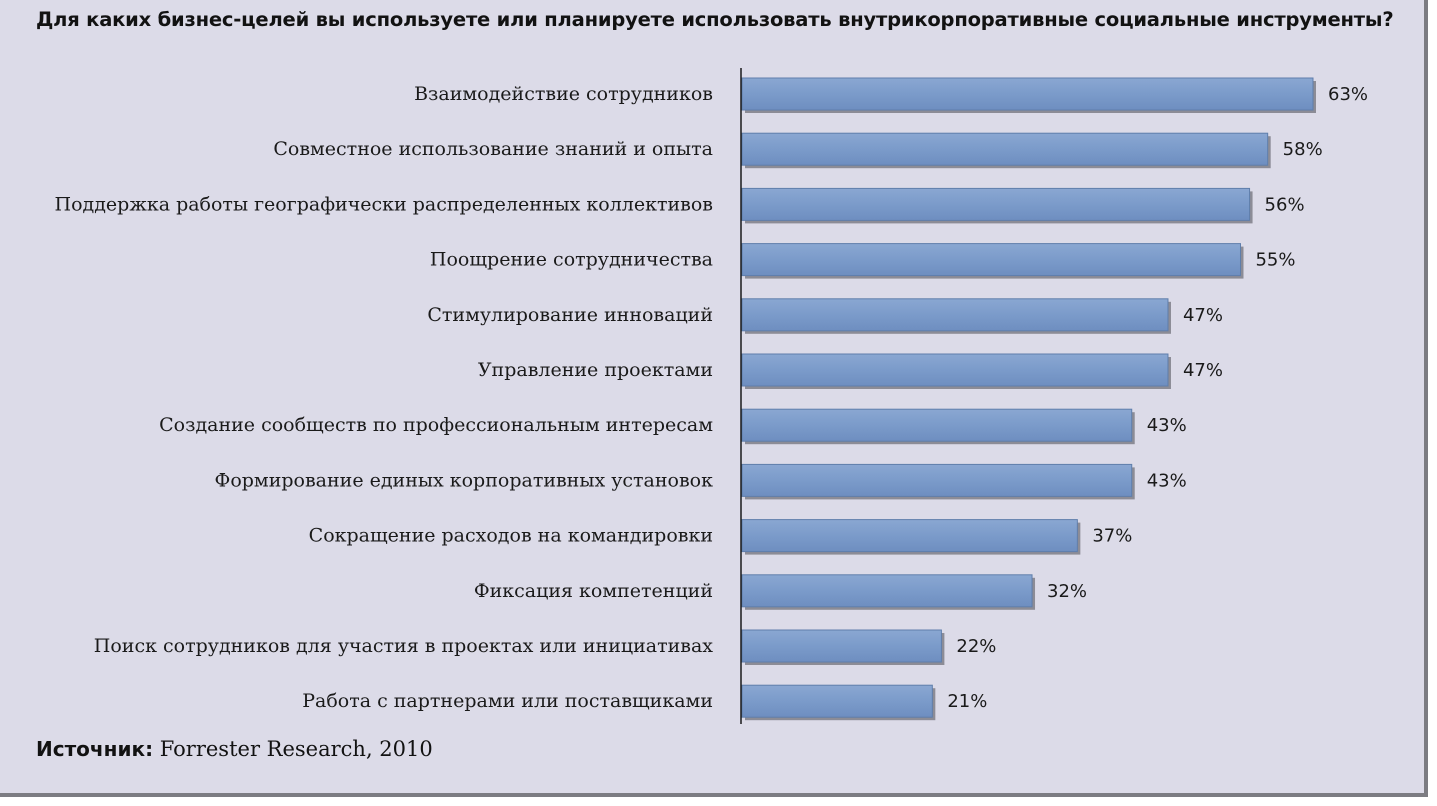 Image resolution: width=1437 pixels, height=806 pixels. Describe the element at coordinates (1112, 536) in the screenshot. I see `value-label: 37%` at that location.